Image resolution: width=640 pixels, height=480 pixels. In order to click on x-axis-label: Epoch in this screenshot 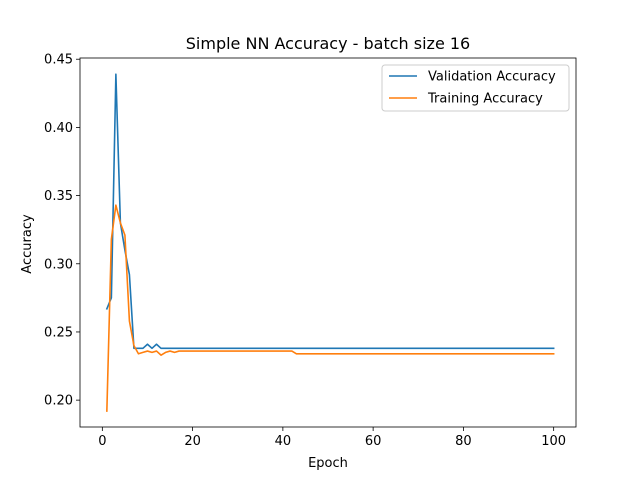, I will do `click(328, 463)`.